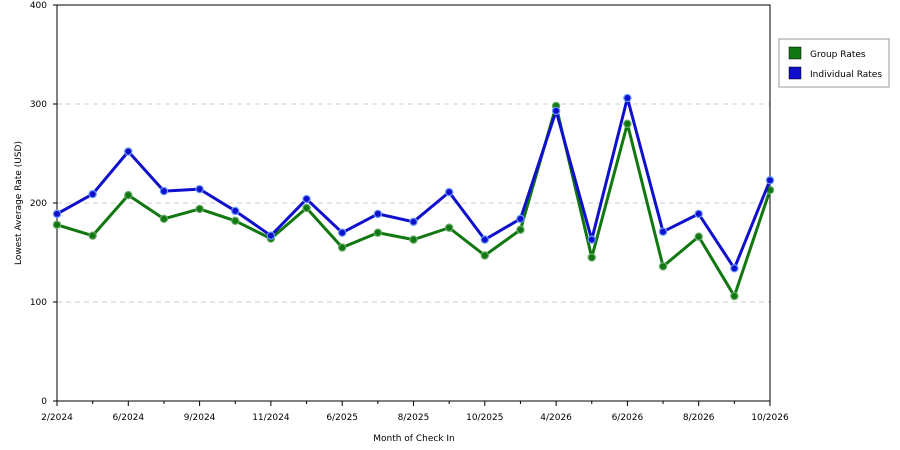 This screenshot has height=450, width=900. What do you see at coordinates (44, 402) in the screenshot?
I see `y-tick-label: 0` at bounding box center [44, 402].